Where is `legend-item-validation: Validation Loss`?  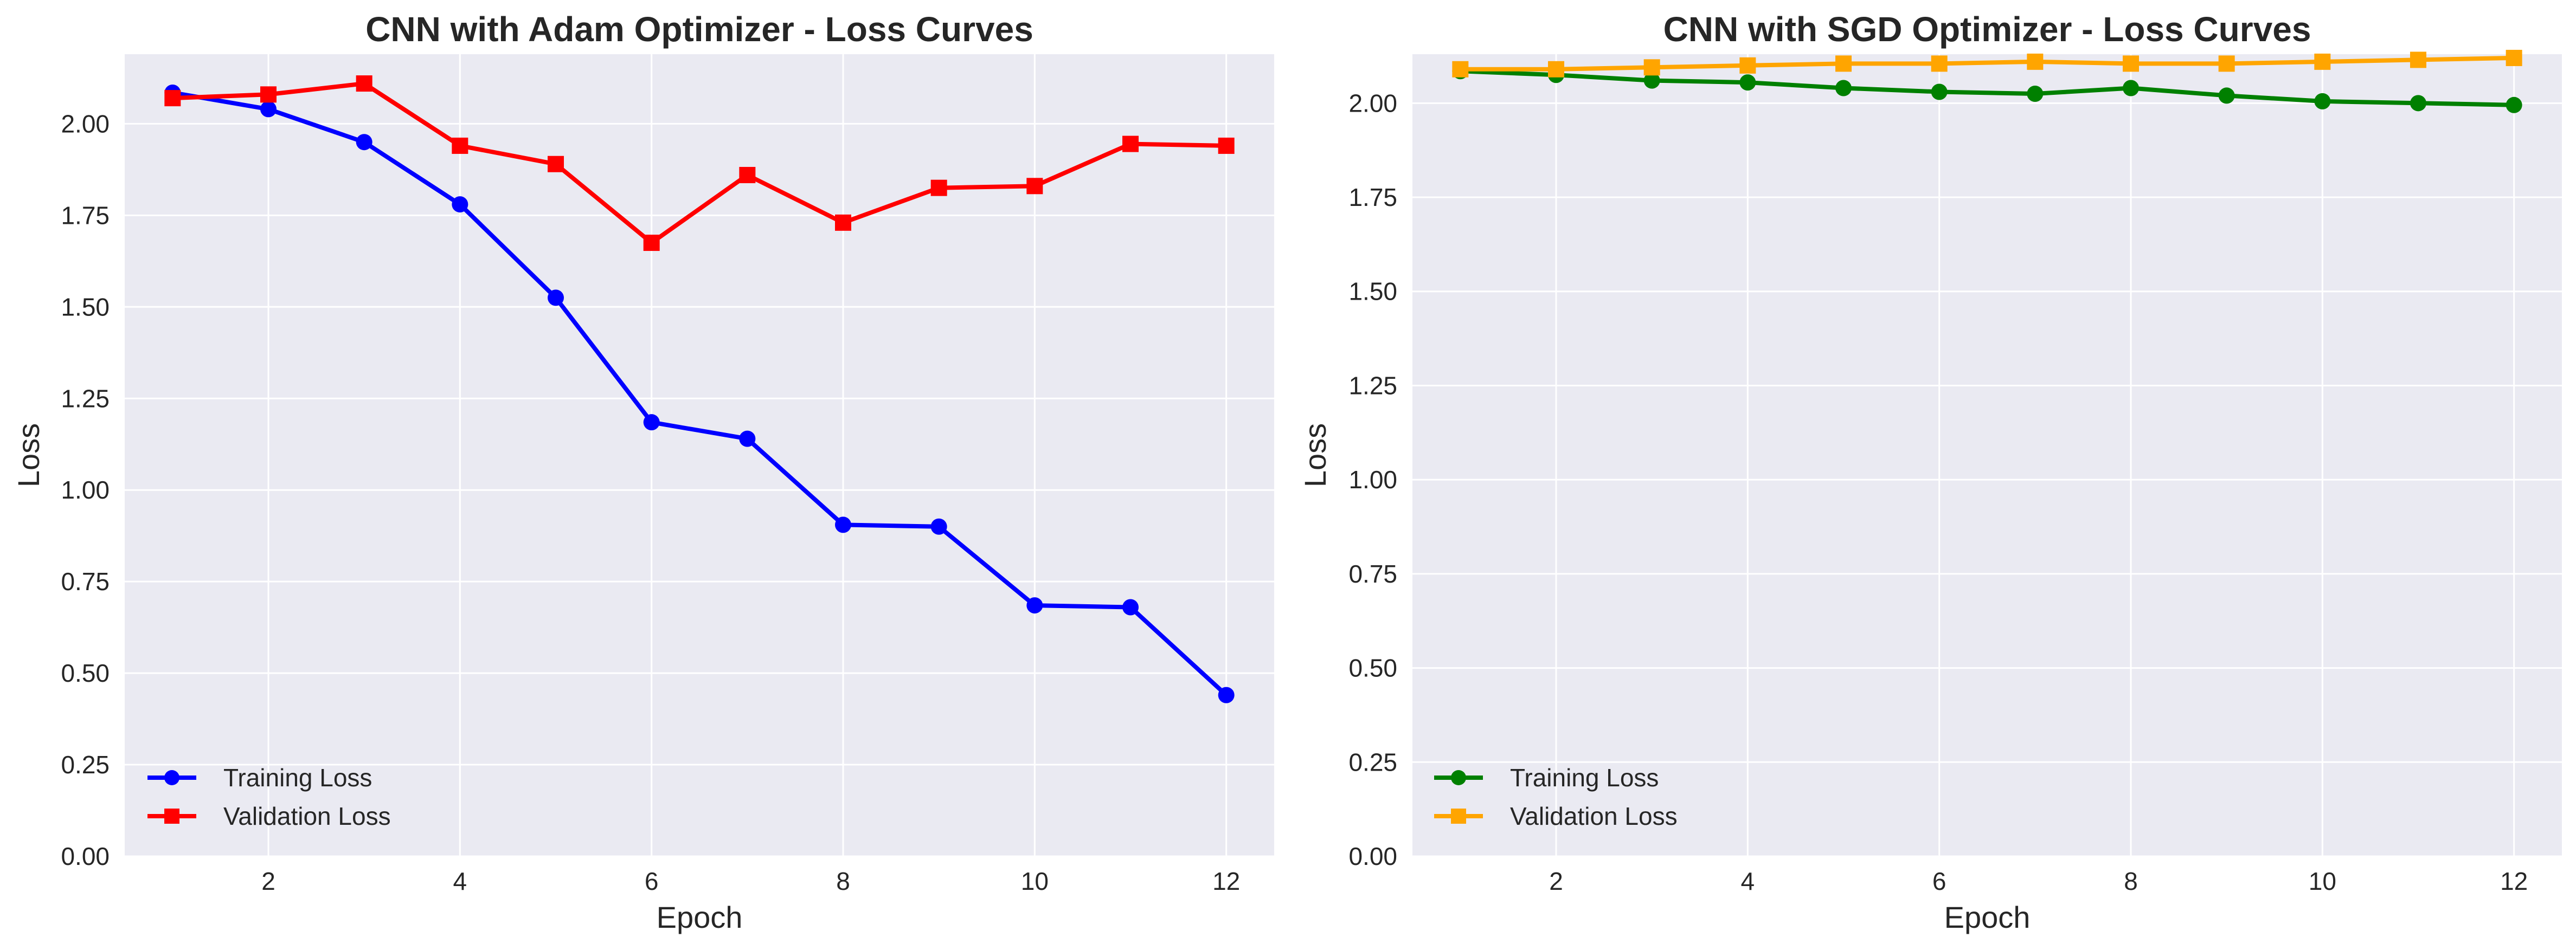
legend-item-validation: Validation Loss is located at coordinates (269, 816).